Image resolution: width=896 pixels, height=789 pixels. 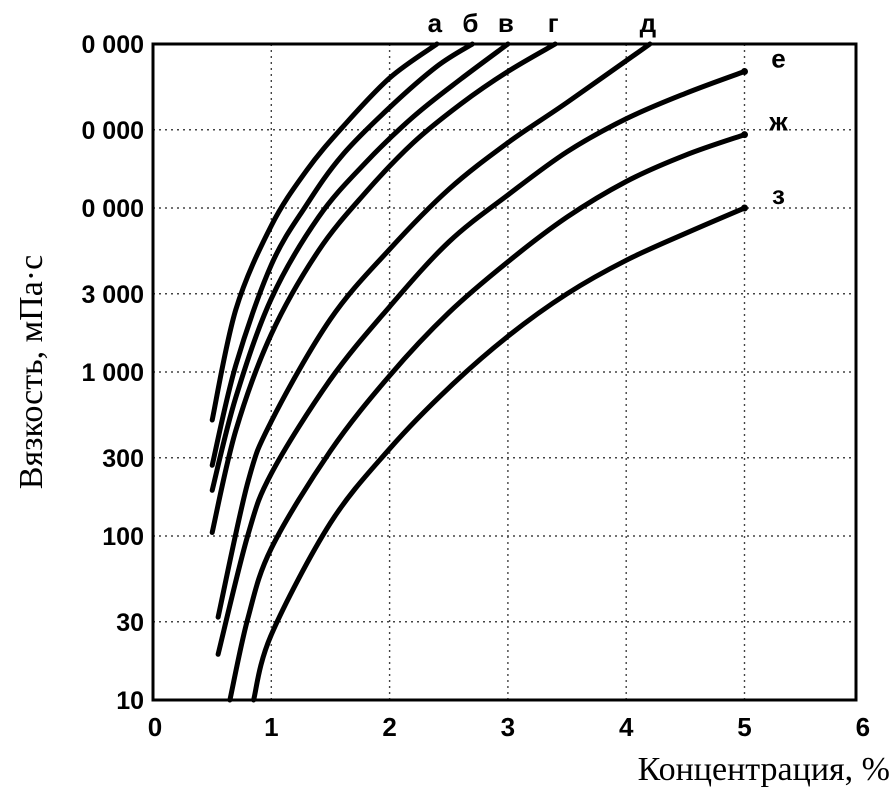 I want to click on y-tick-label: 3 000, so click(x=112, y=295).